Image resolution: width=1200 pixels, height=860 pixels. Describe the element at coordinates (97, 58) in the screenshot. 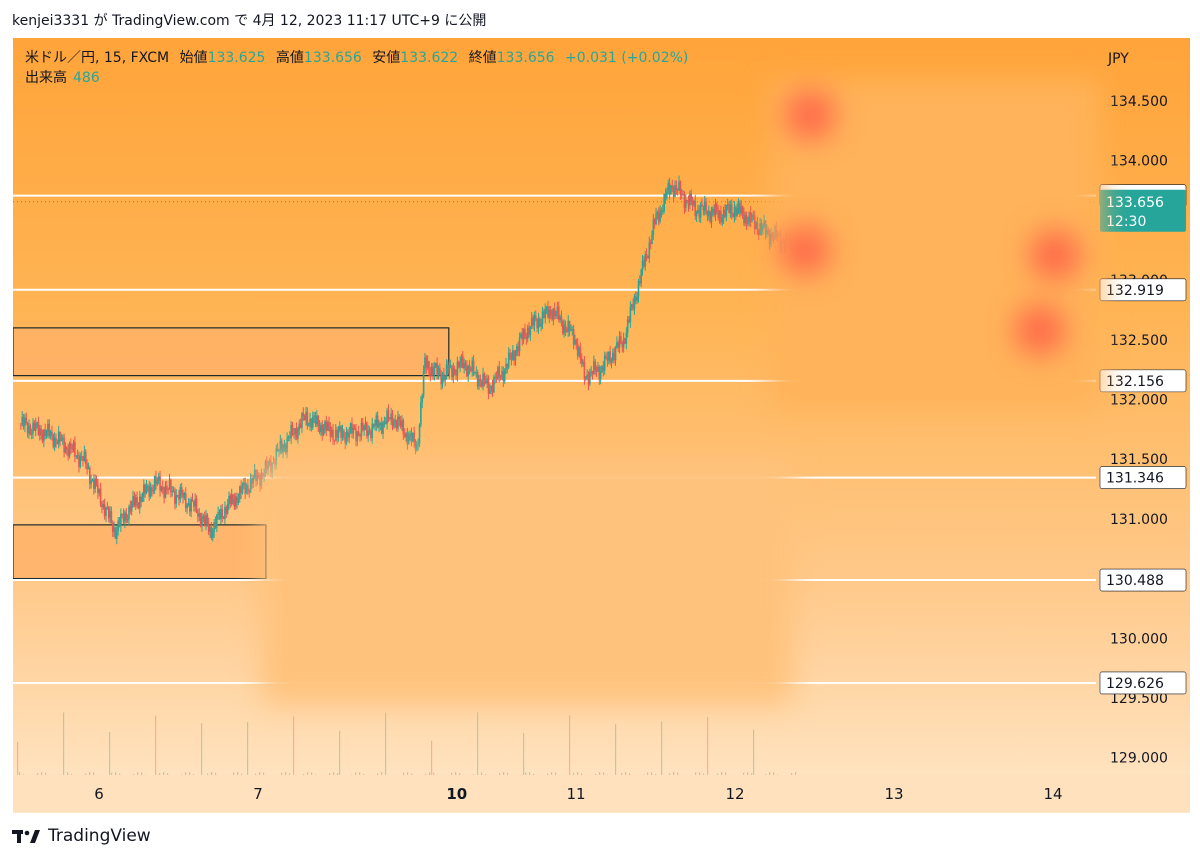

I see `legend-symbol: 米ドル／円, 15, FXCM` at that location.